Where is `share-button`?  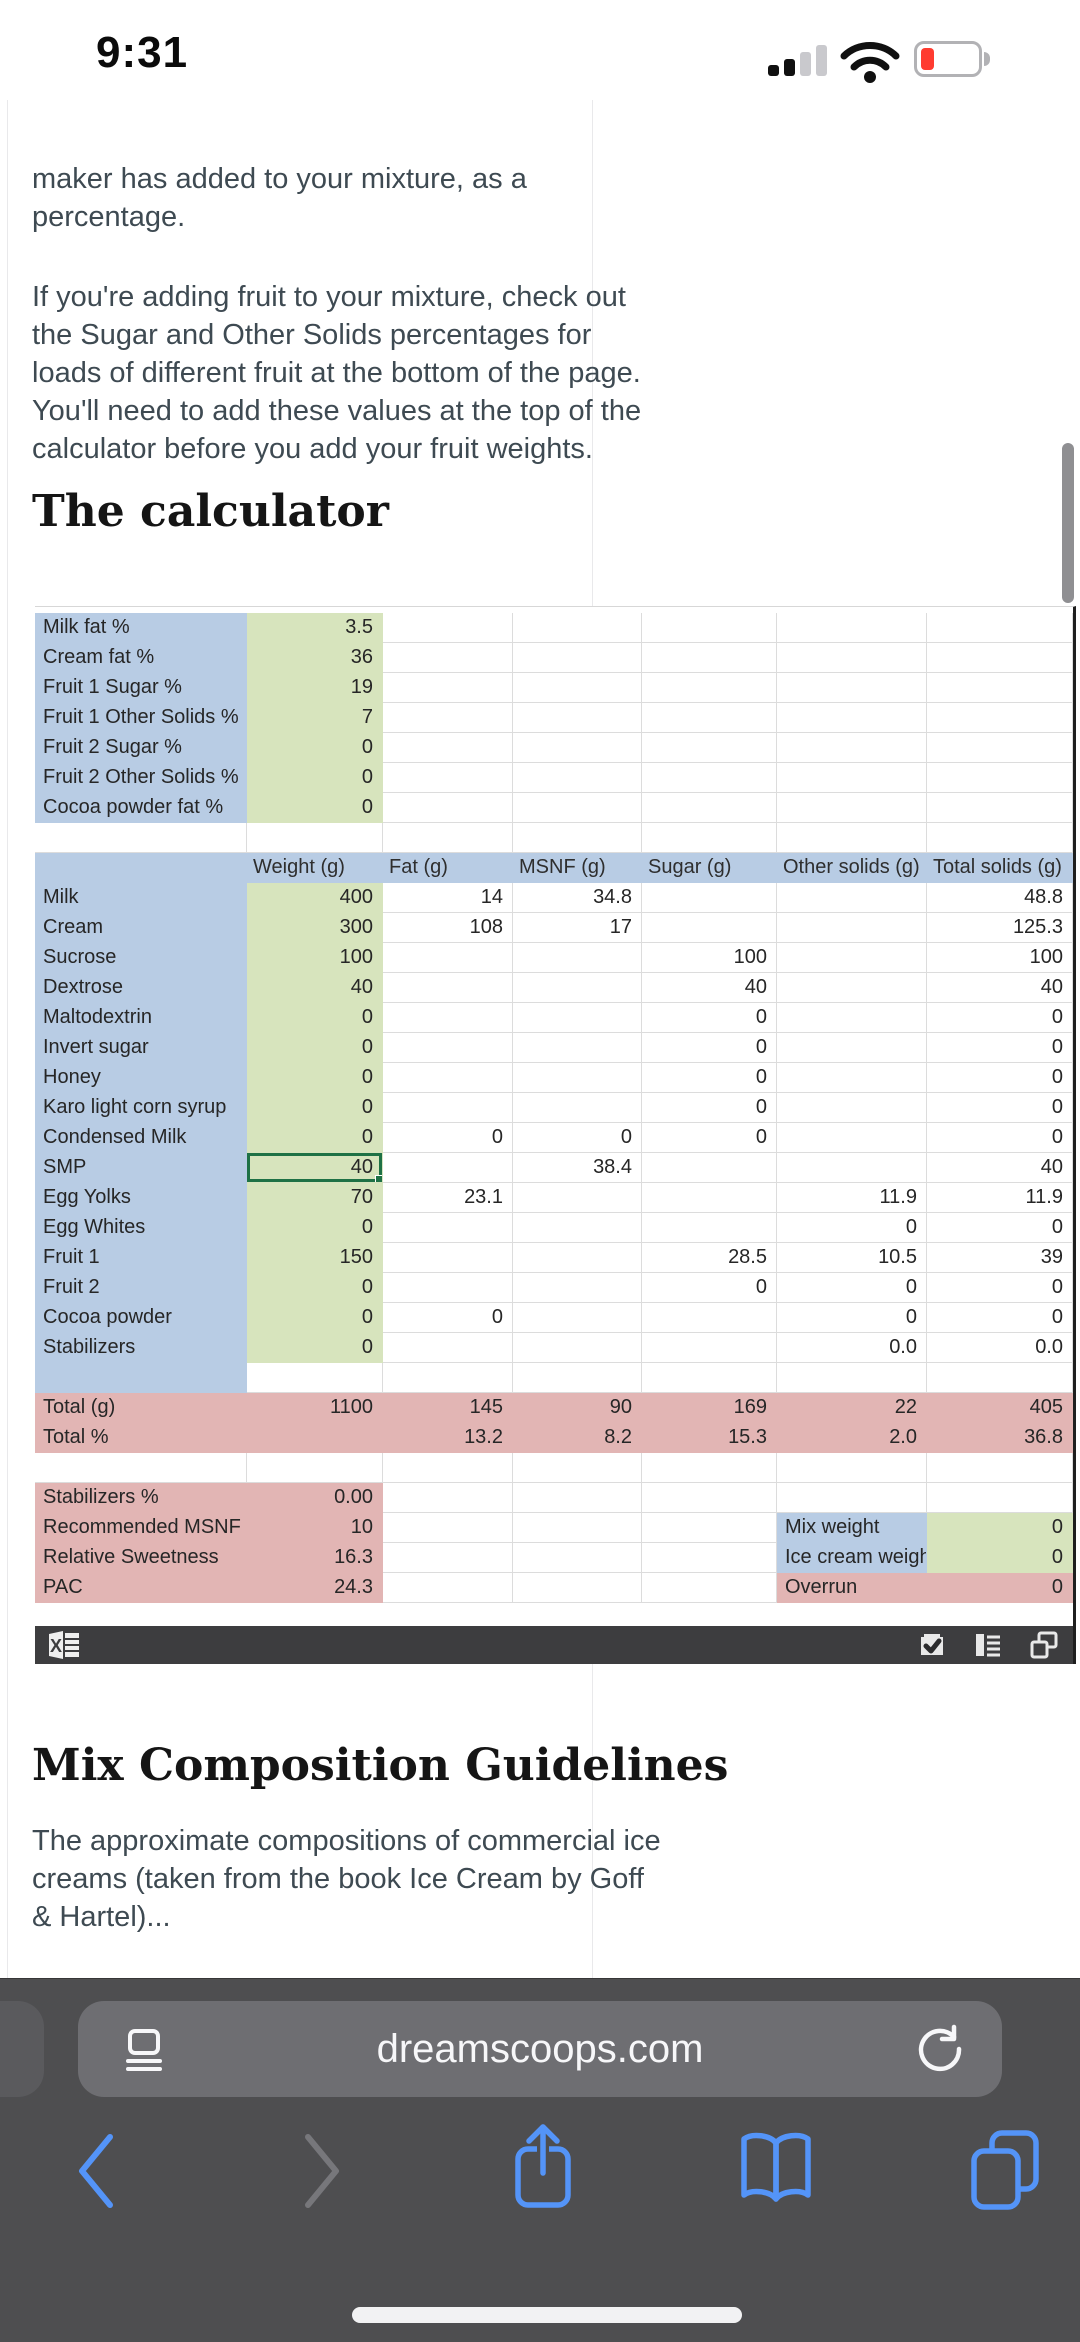
share-button is located at coordinates (543, 2169).